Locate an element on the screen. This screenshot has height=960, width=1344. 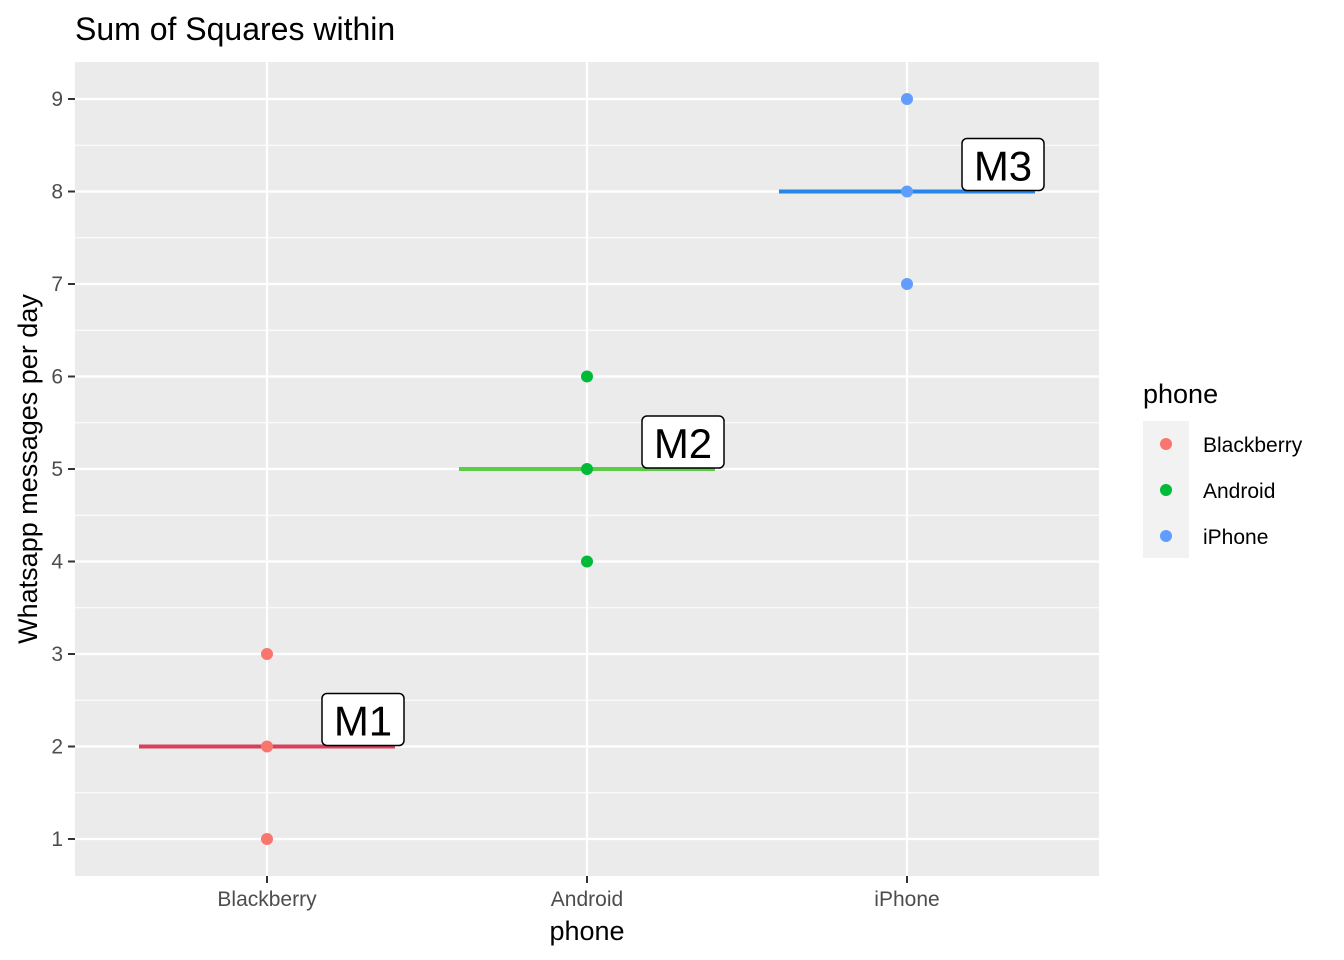
y-tick-label: 8 is located at coordinates (57, 192).